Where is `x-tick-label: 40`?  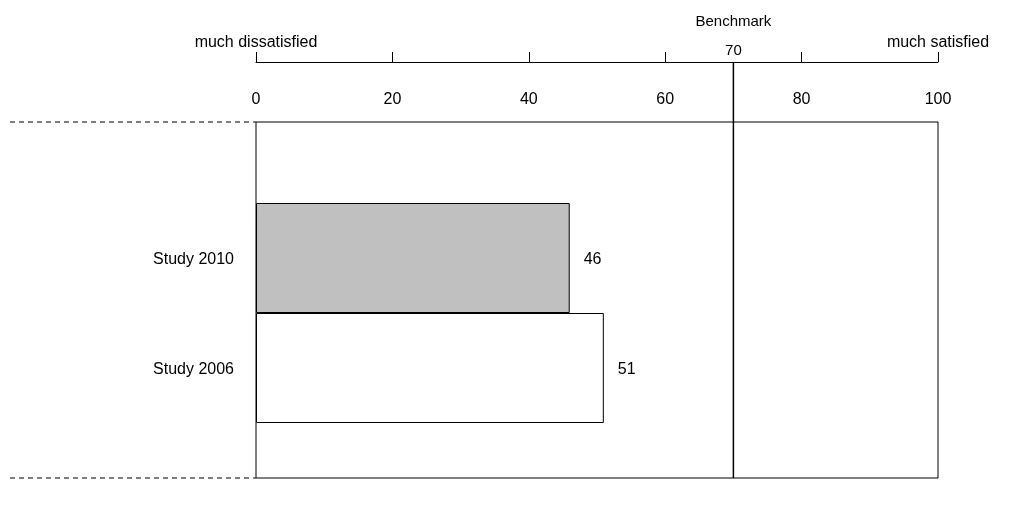 x-tick-label: 40 is located at coordinates (528, 98).